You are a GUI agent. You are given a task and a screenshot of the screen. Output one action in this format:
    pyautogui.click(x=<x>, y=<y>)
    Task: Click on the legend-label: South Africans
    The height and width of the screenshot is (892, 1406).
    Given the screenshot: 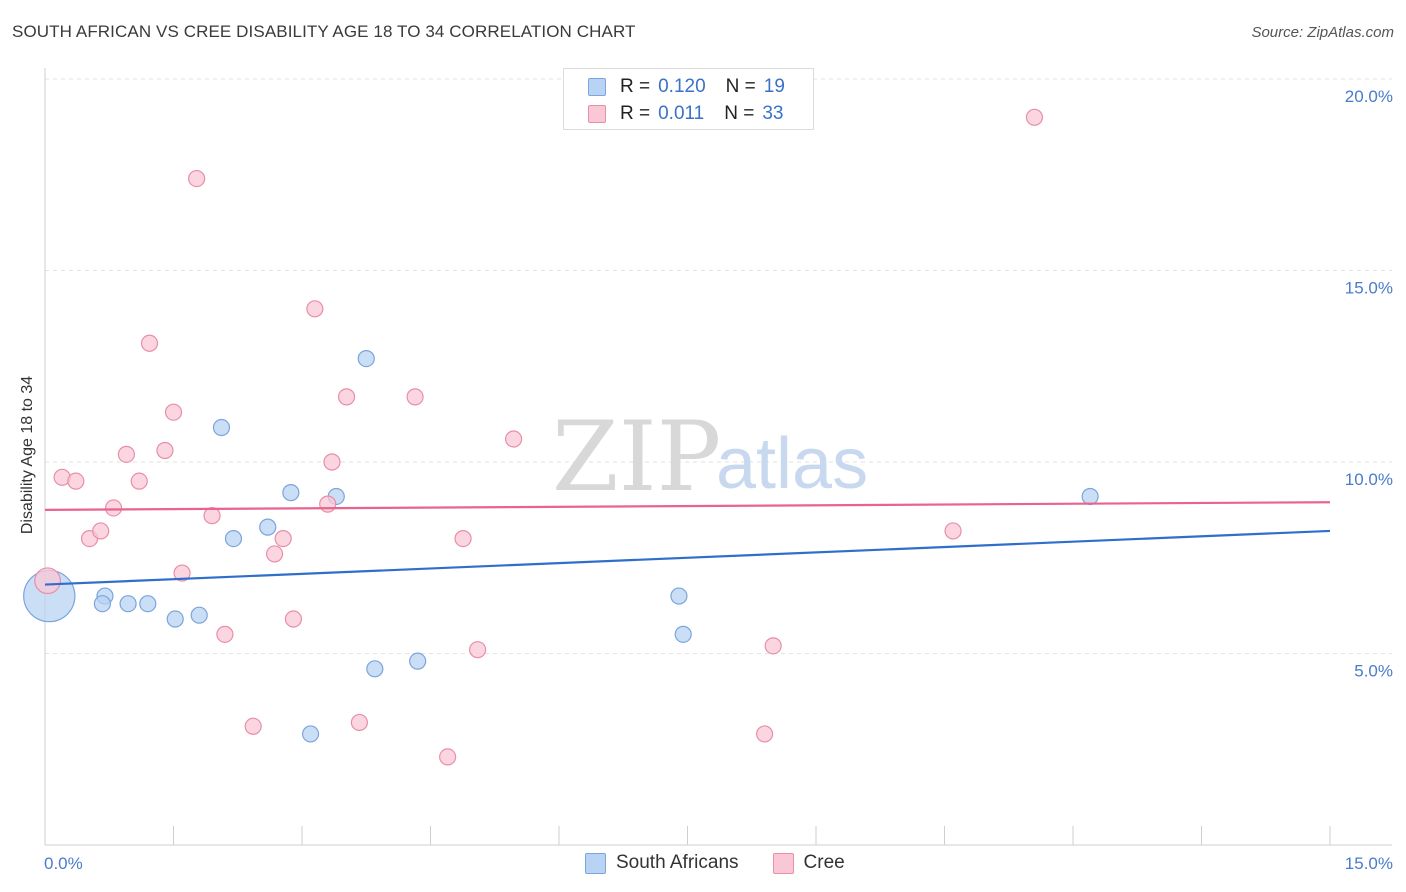 What is the action you would take?
    pyautogui.click(x=677, y=862)
    